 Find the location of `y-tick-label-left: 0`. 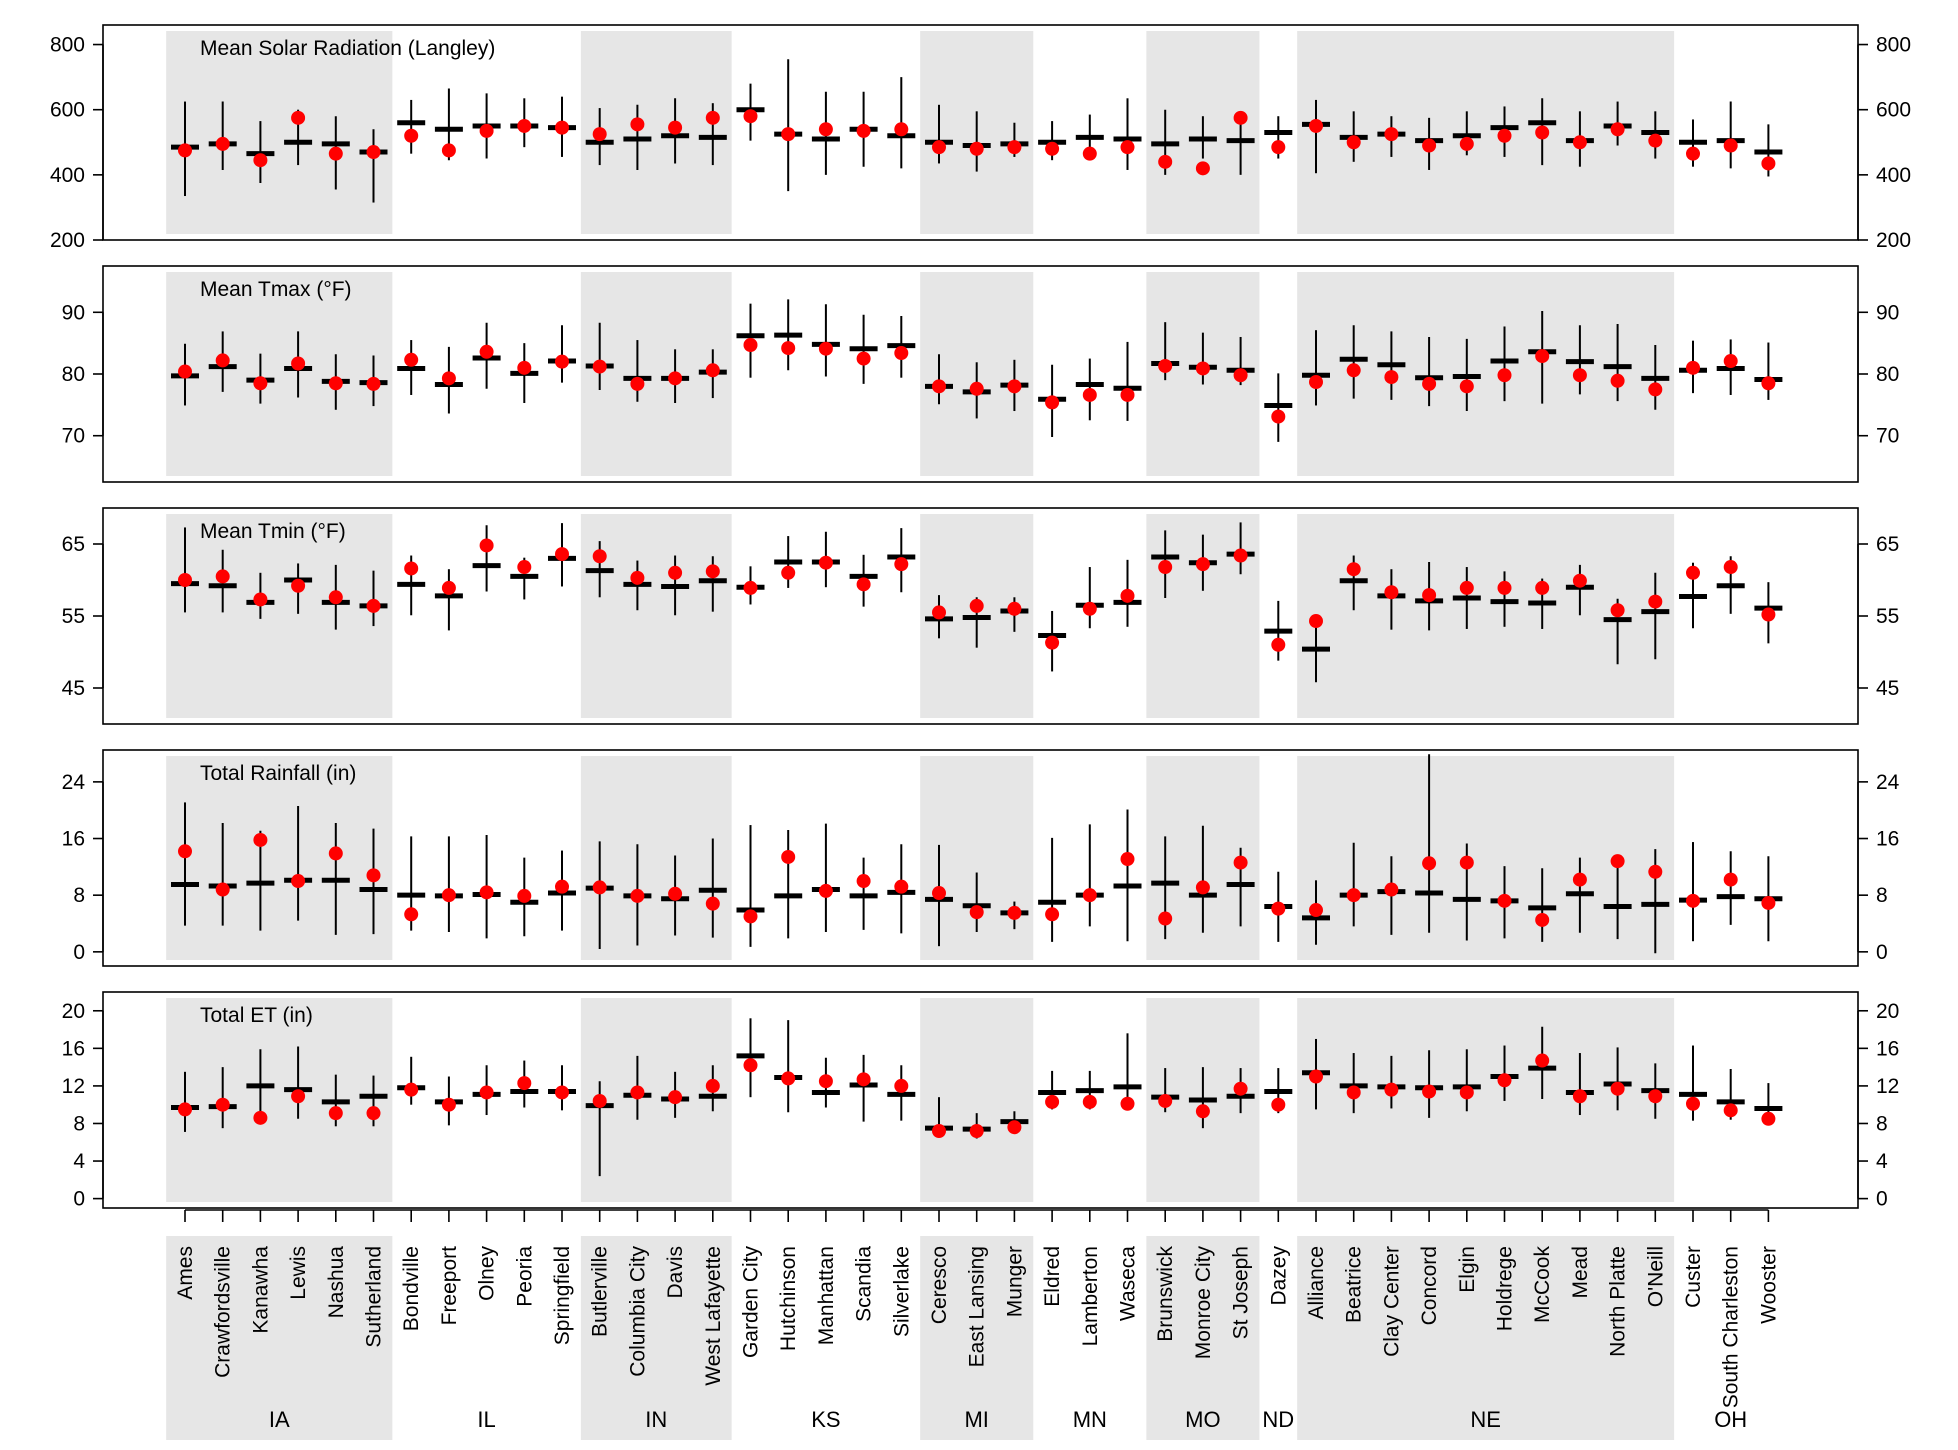

y-tick-label-left: 0 is located at coordinates (79, 952).